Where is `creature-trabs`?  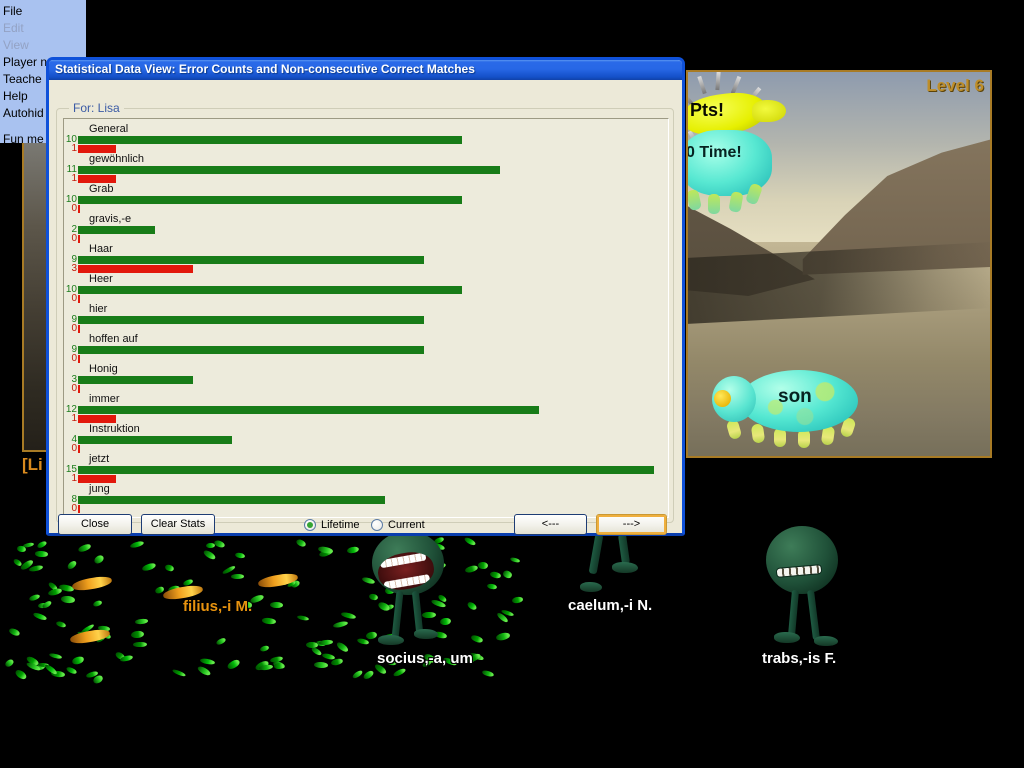 creature-trabs is located at coordinates (802, 586).